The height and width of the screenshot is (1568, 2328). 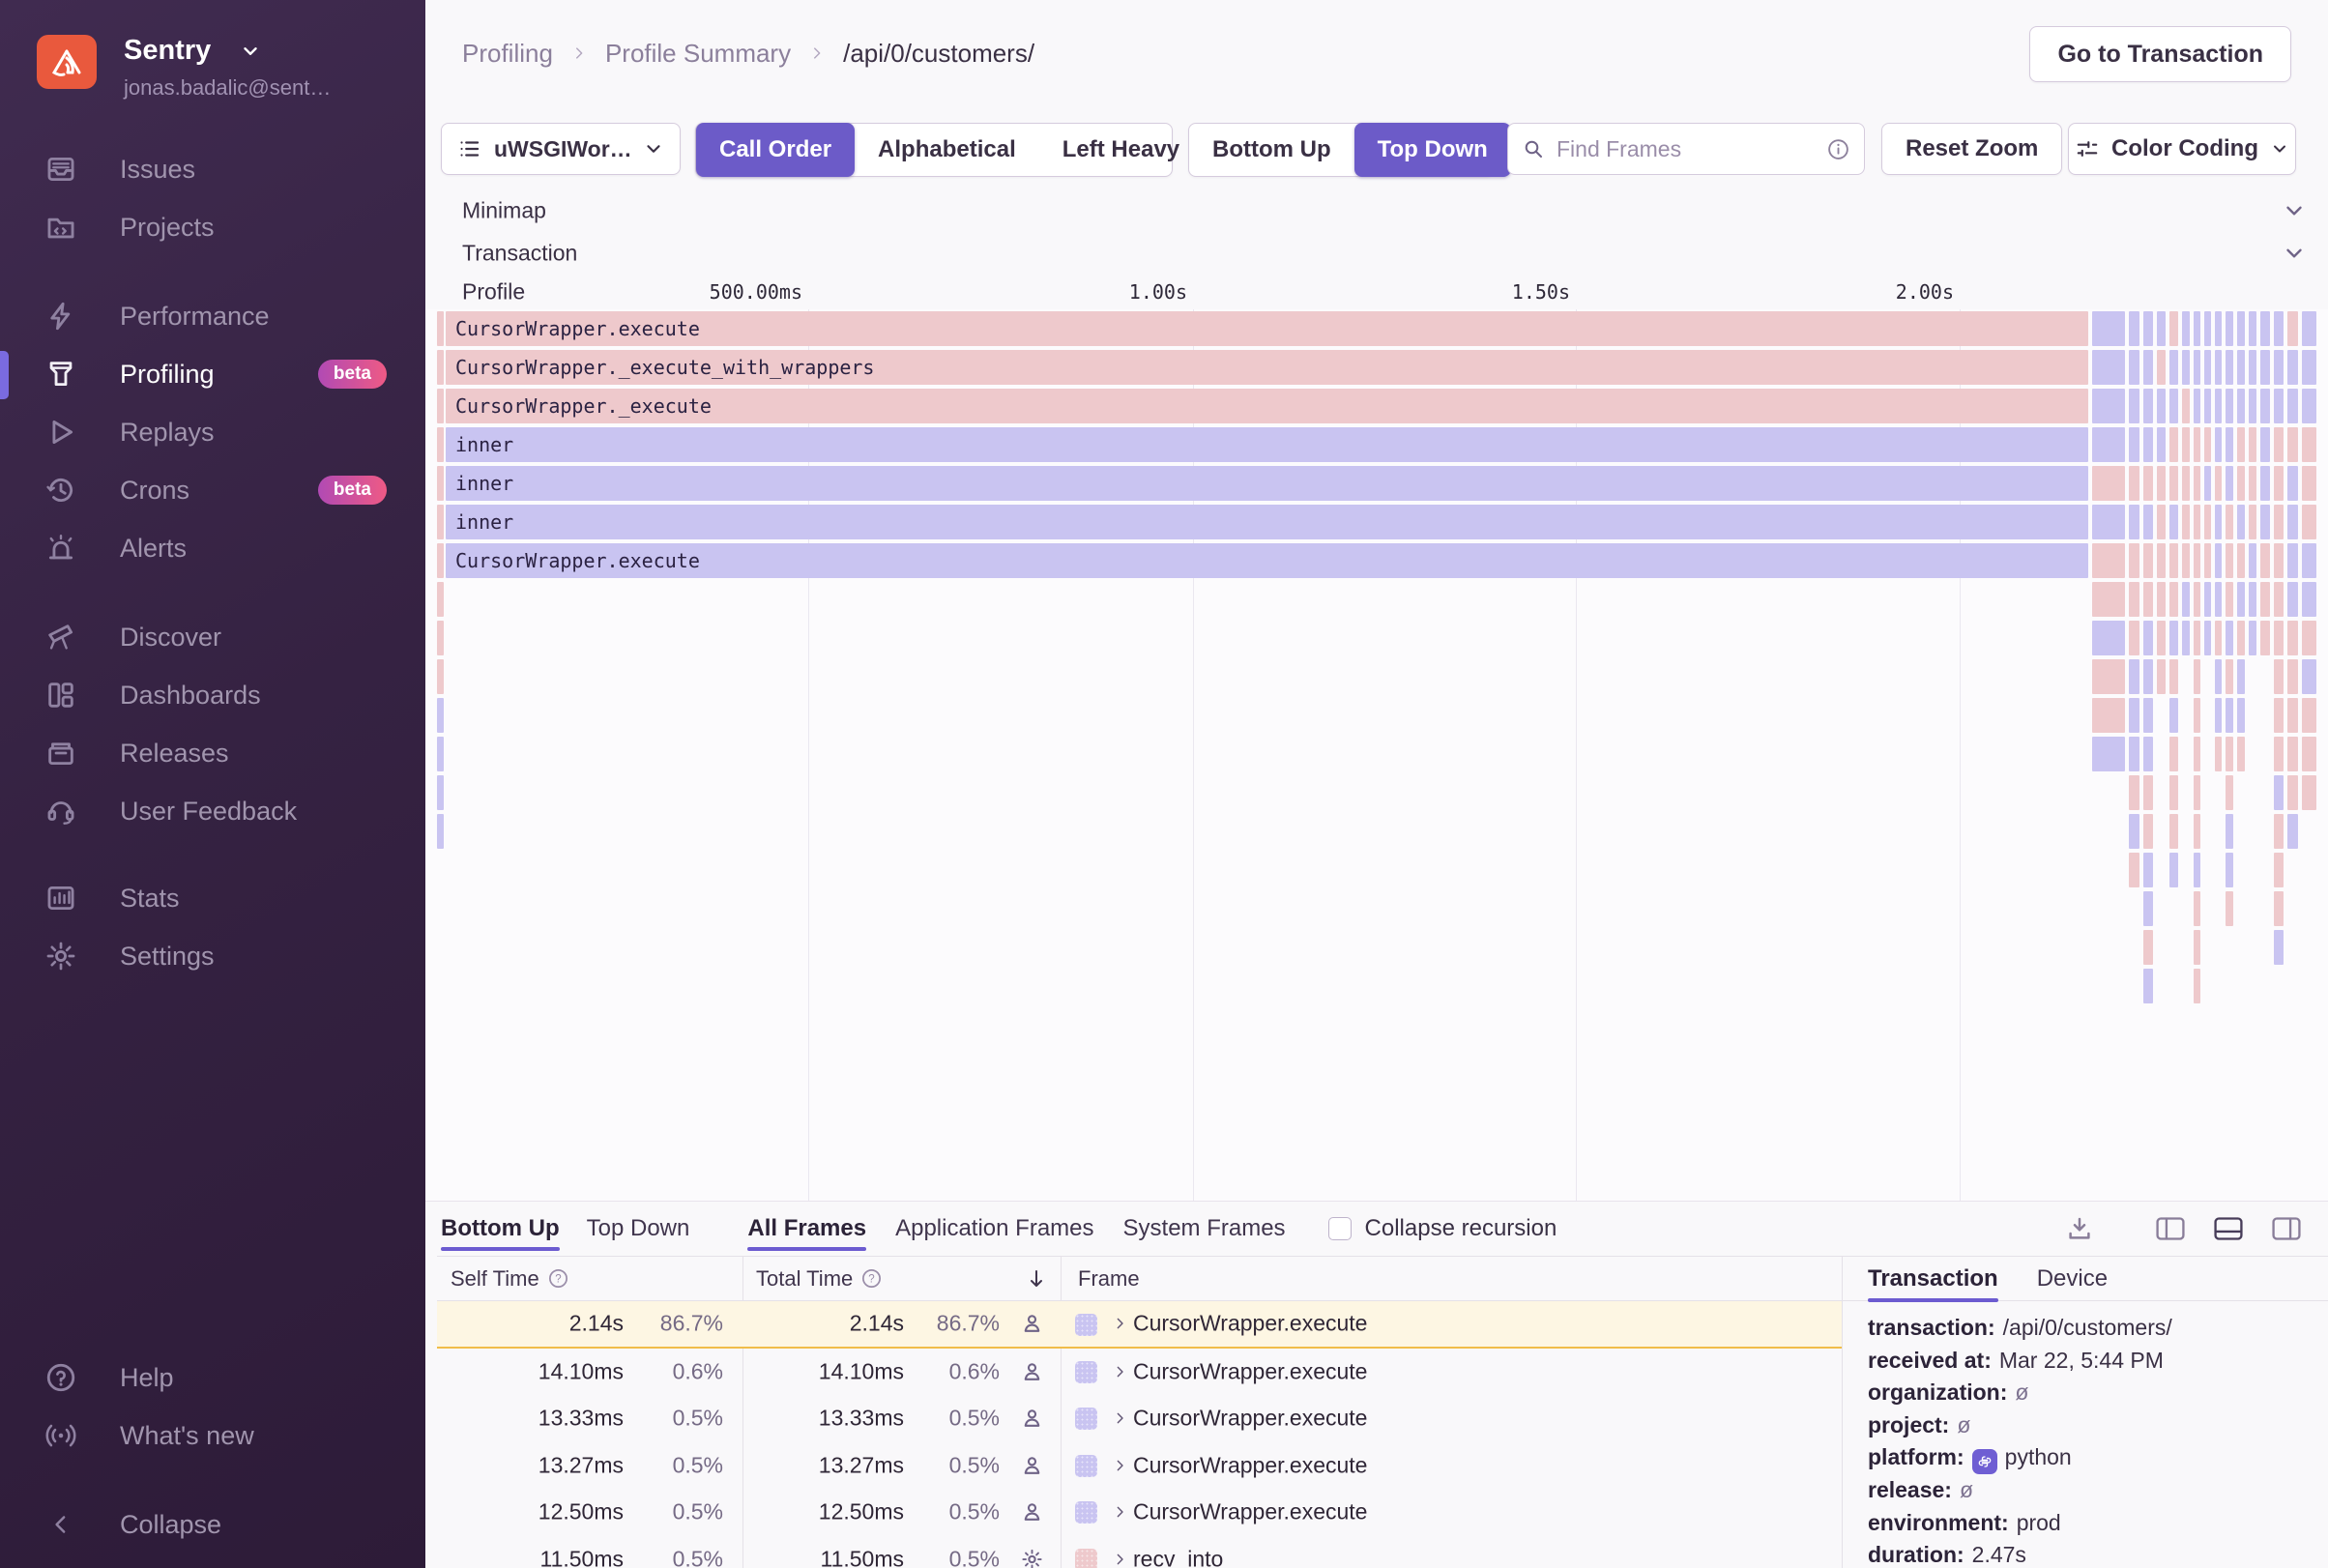 What do you see at coordinates (213, 898) in the screenshot?
I see `sidebar-item-stats: Stats` at bounding box center [213, 898].